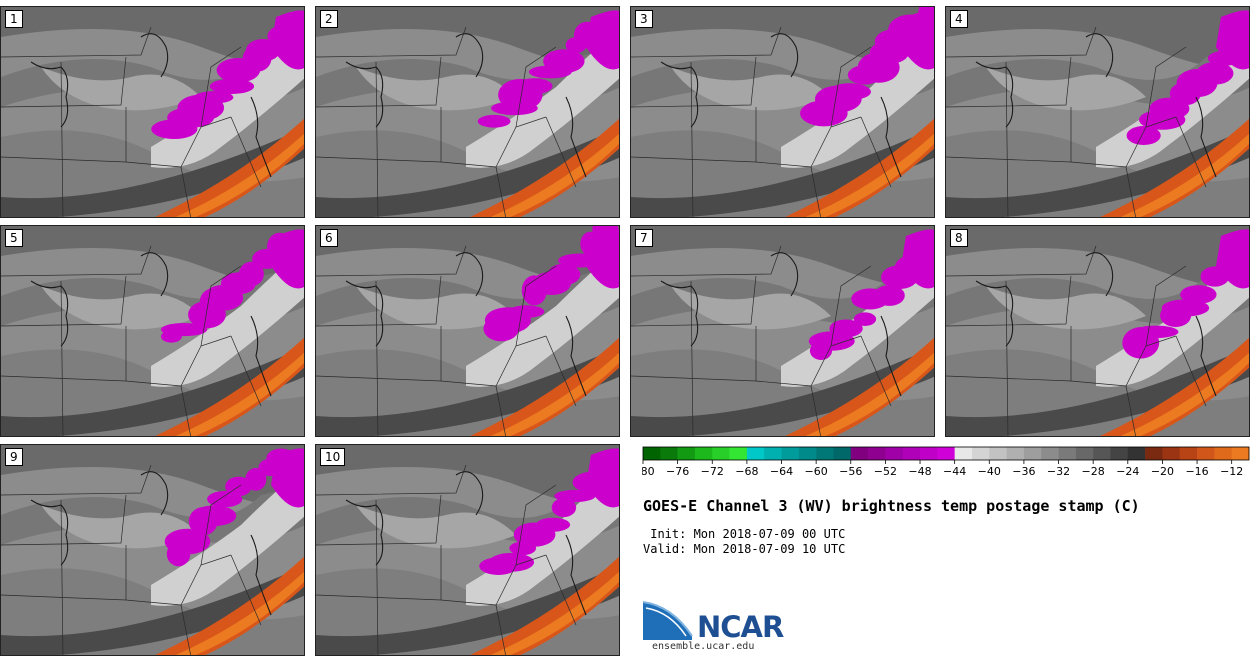 The height and width of the screenshot is (657, 1260). What do you see at coordinates (1093, 471) in the screenshot?
I see `colorbar-tick-label: −28` at bounding box center [1093, 471].